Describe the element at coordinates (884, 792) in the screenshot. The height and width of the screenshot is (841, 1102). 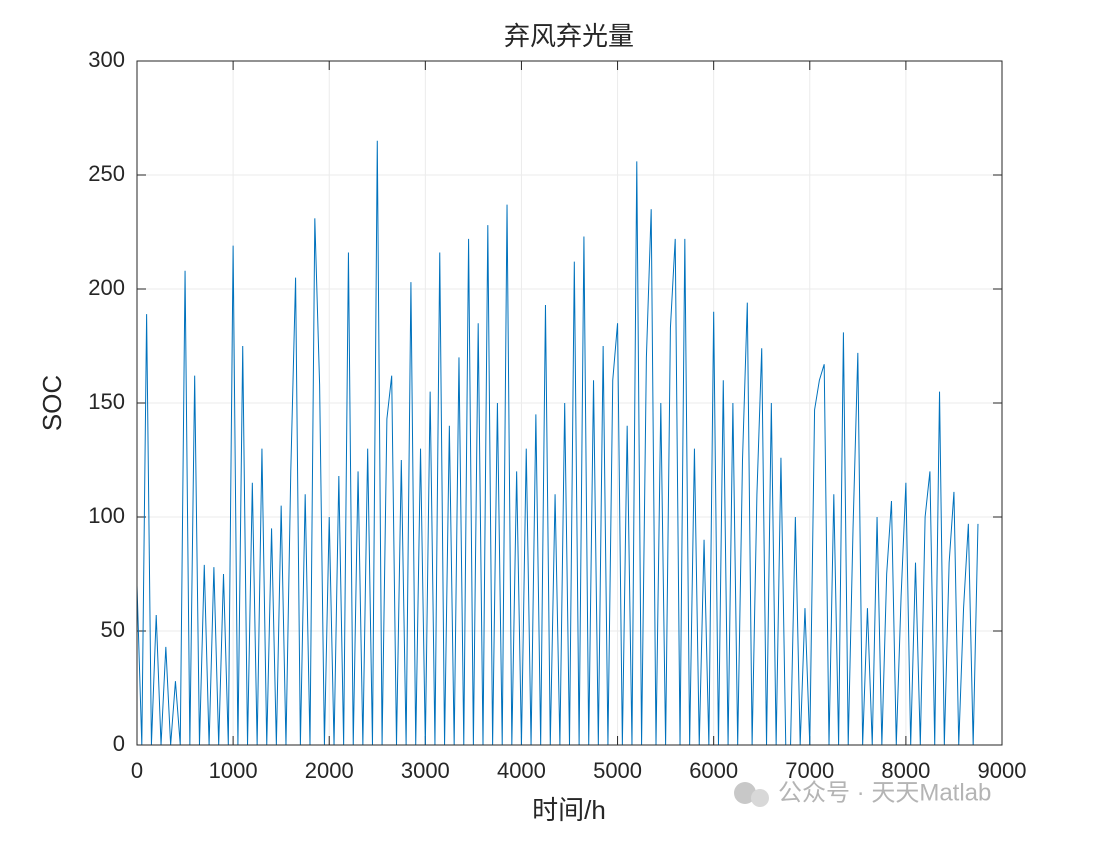
I see `watermark: 公众号 · 天天Matlab` at that location.